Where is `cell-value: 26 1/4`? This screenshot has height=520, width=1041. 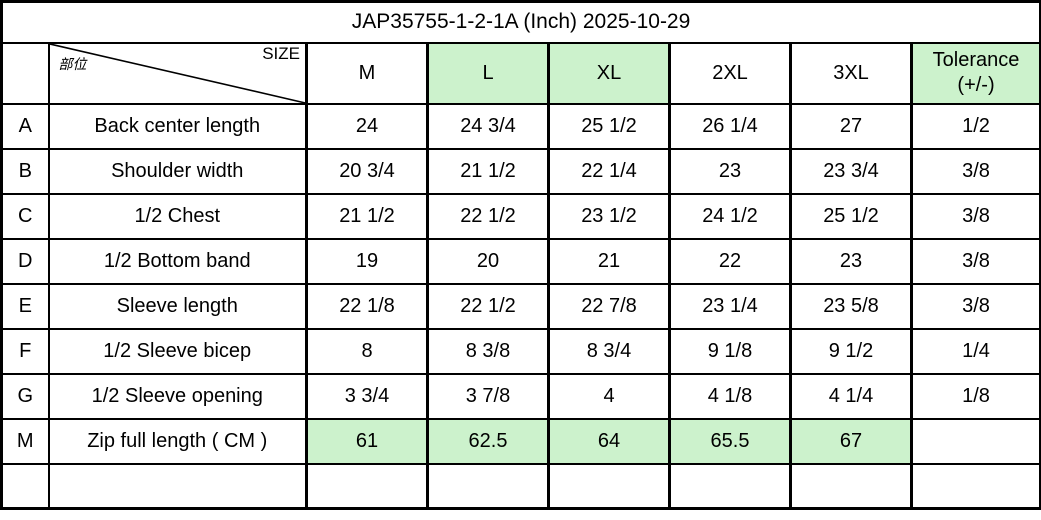 cell-value: 26 1/4 is located at coordinates (730, 126).